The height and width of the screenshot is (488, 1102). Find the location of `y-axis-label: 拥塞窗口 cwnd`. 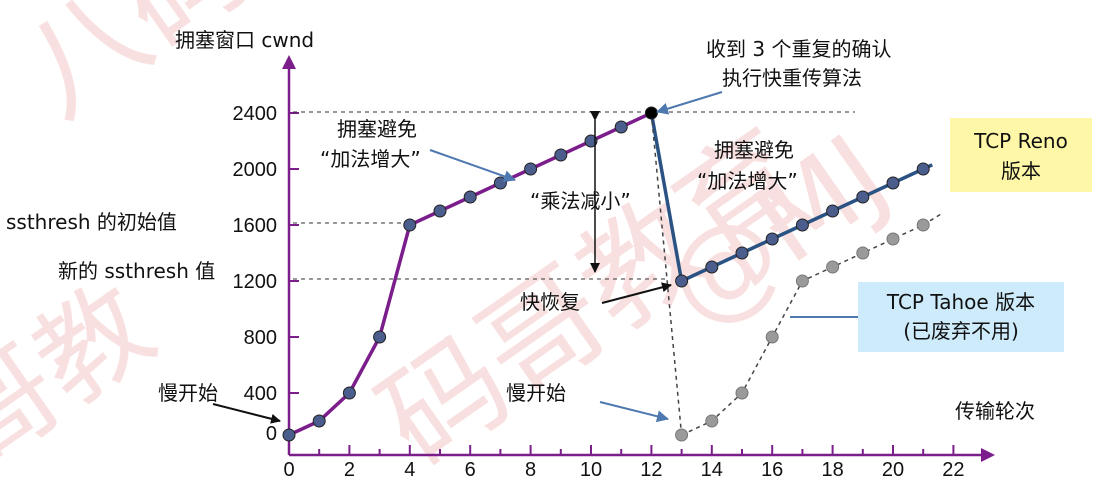

y-axis-label: 拥塞窗口 cwnd is located at coordinates (244, 40).